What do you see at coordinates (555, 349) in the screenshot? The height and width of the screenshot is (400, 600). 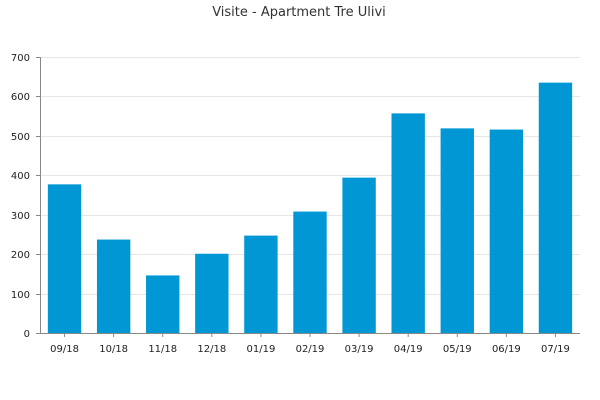 I see `x-tick-label: 07/19` at bounding box center [555, 349].